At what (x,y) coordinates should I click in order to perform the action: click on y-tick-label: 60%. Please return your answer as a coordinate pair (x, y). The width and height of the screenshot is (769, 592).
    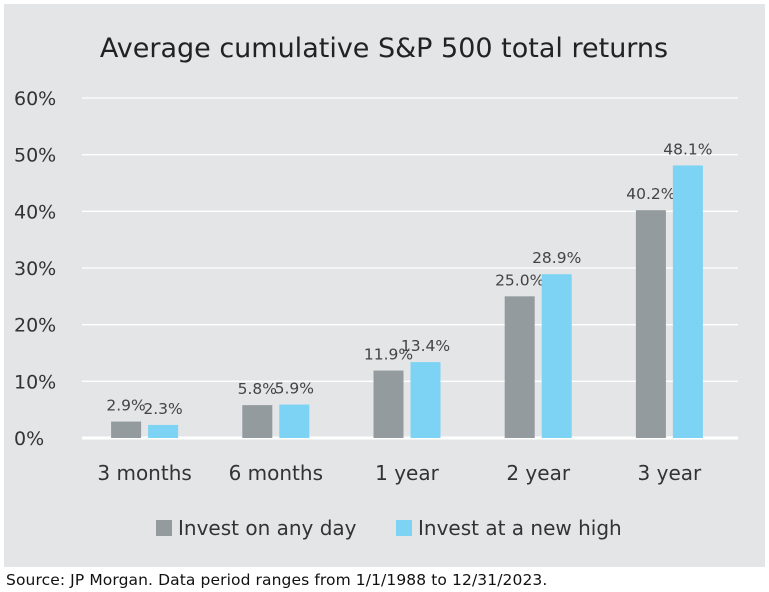
    Looking at the image, I should click on (35, 99).